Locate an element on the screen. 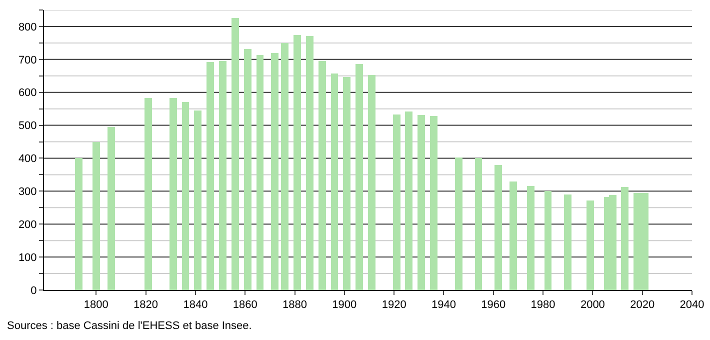 This screenshot has height=340, width=710. x-tick-label: 1840 is located at coordinates (195, 305).